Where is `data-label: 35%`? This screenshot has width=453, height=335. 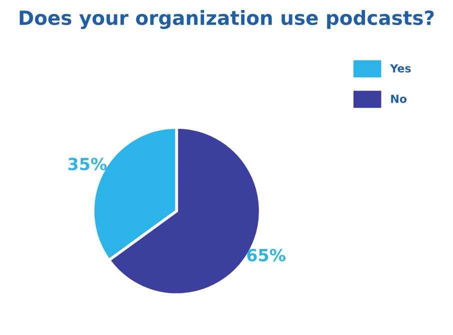
data-label: 35% is located at coordinates (87, 164).